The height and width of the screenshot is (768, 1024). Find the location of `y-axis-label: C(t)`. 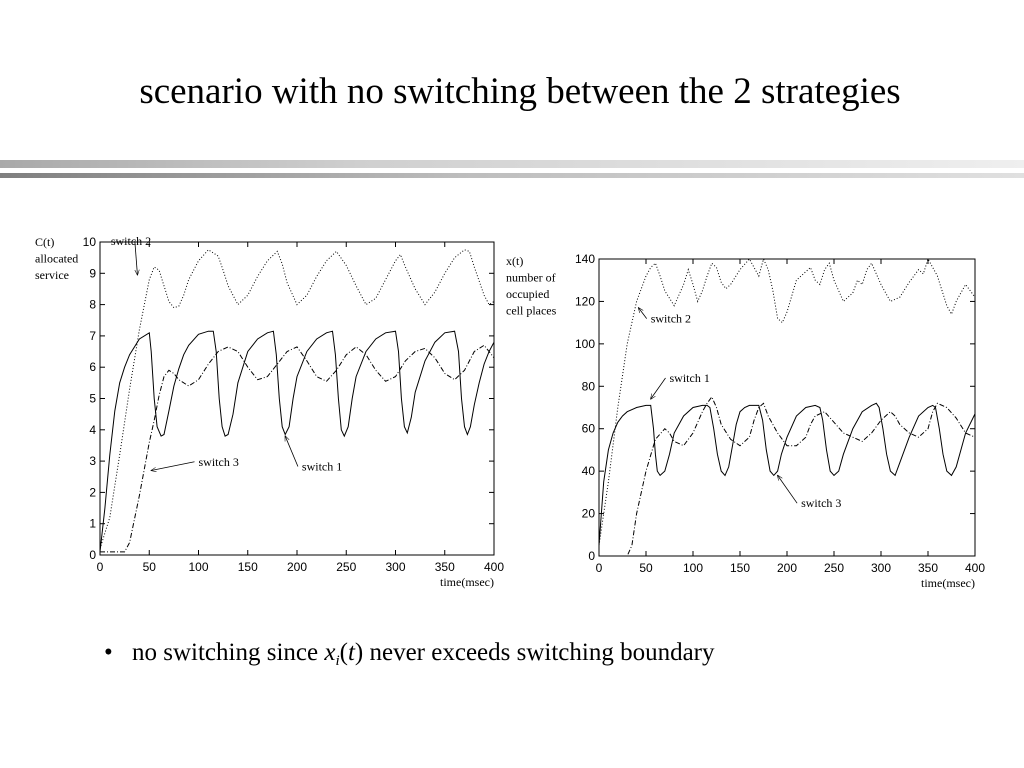

y-axis-label: C(t) is located at coordinates (44, 242).